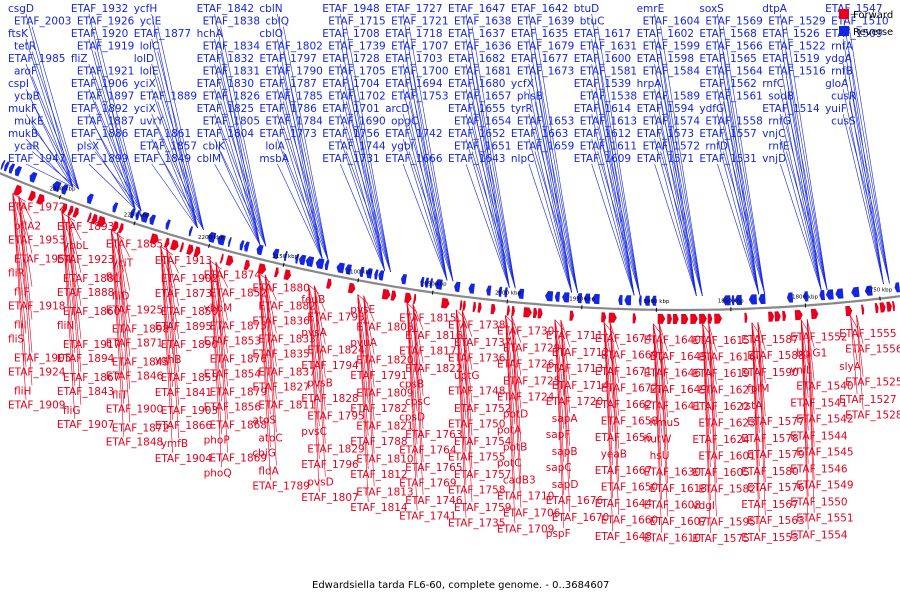  Describe the element at coordinates (29, 122) in the screenshot. I see `reverse-gene-label: mukE` at that location.